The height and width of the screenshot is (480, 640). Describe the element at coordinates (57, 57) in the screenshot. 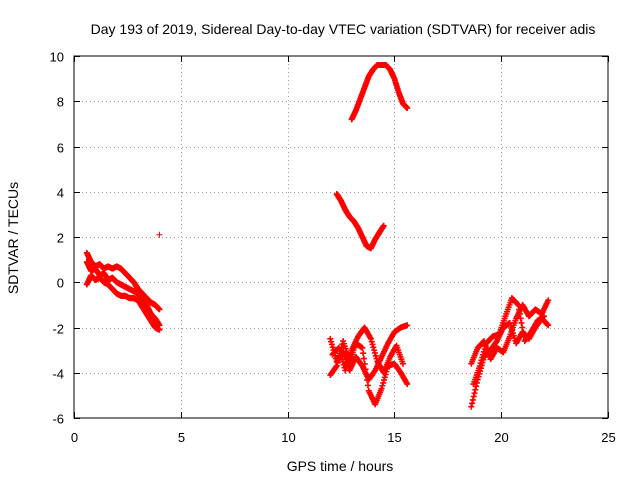

I see `y-tick-label: 10` at that location.